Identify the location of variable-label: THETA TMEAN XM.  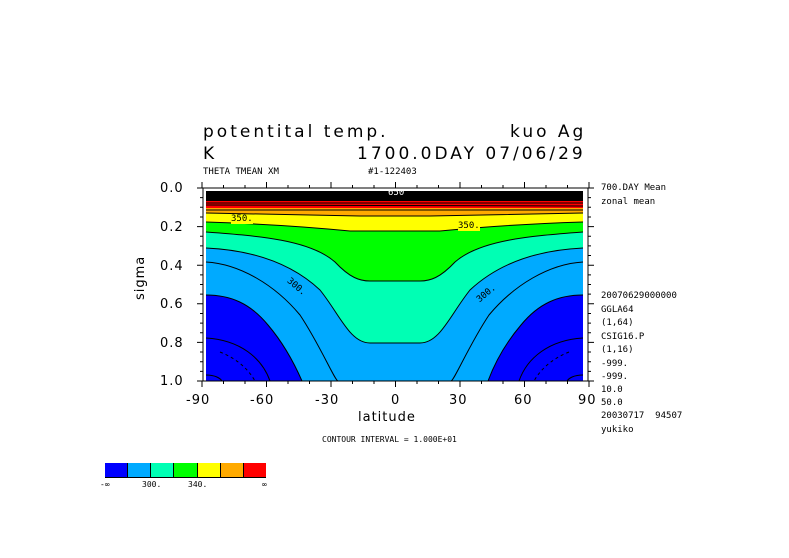
(241, 172).